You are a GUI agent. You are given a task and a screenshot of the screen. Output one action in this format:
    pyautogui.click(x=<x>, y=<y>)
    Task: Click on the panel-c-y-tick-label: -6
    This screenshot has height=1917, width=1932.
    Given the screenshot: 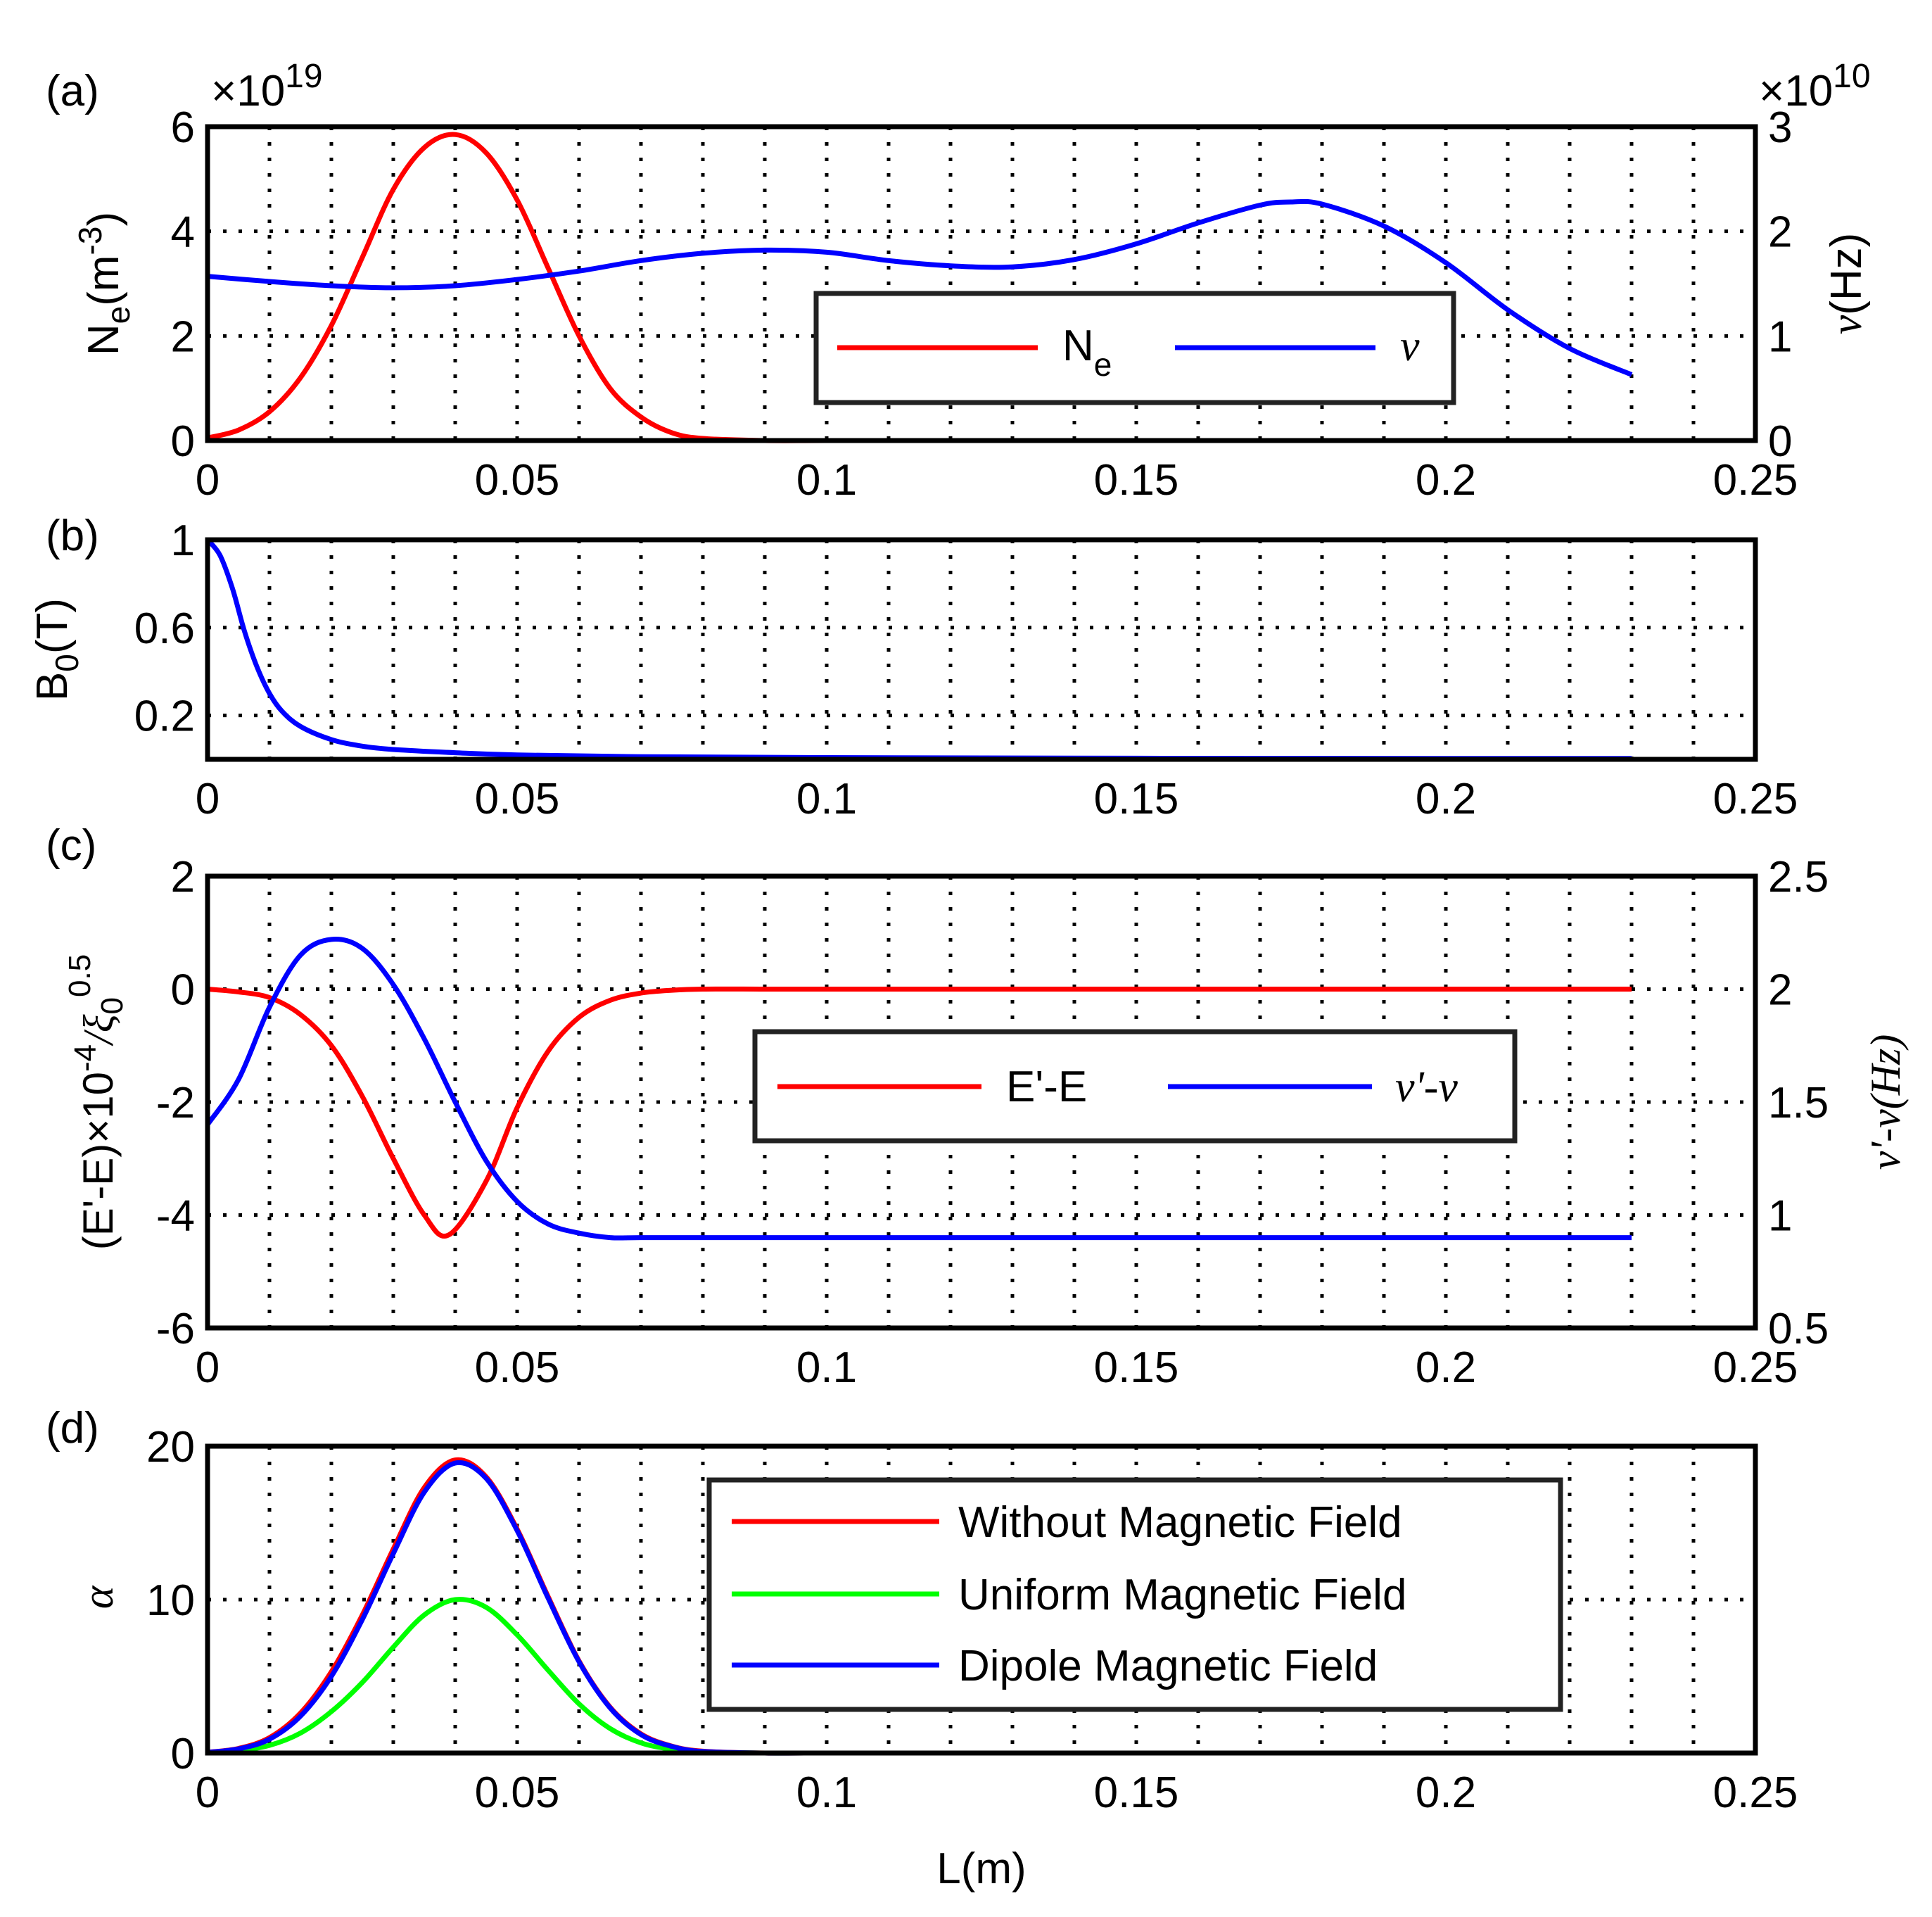 What is the action you would take?
    pyautogui.click(x=175, y=1329)
    